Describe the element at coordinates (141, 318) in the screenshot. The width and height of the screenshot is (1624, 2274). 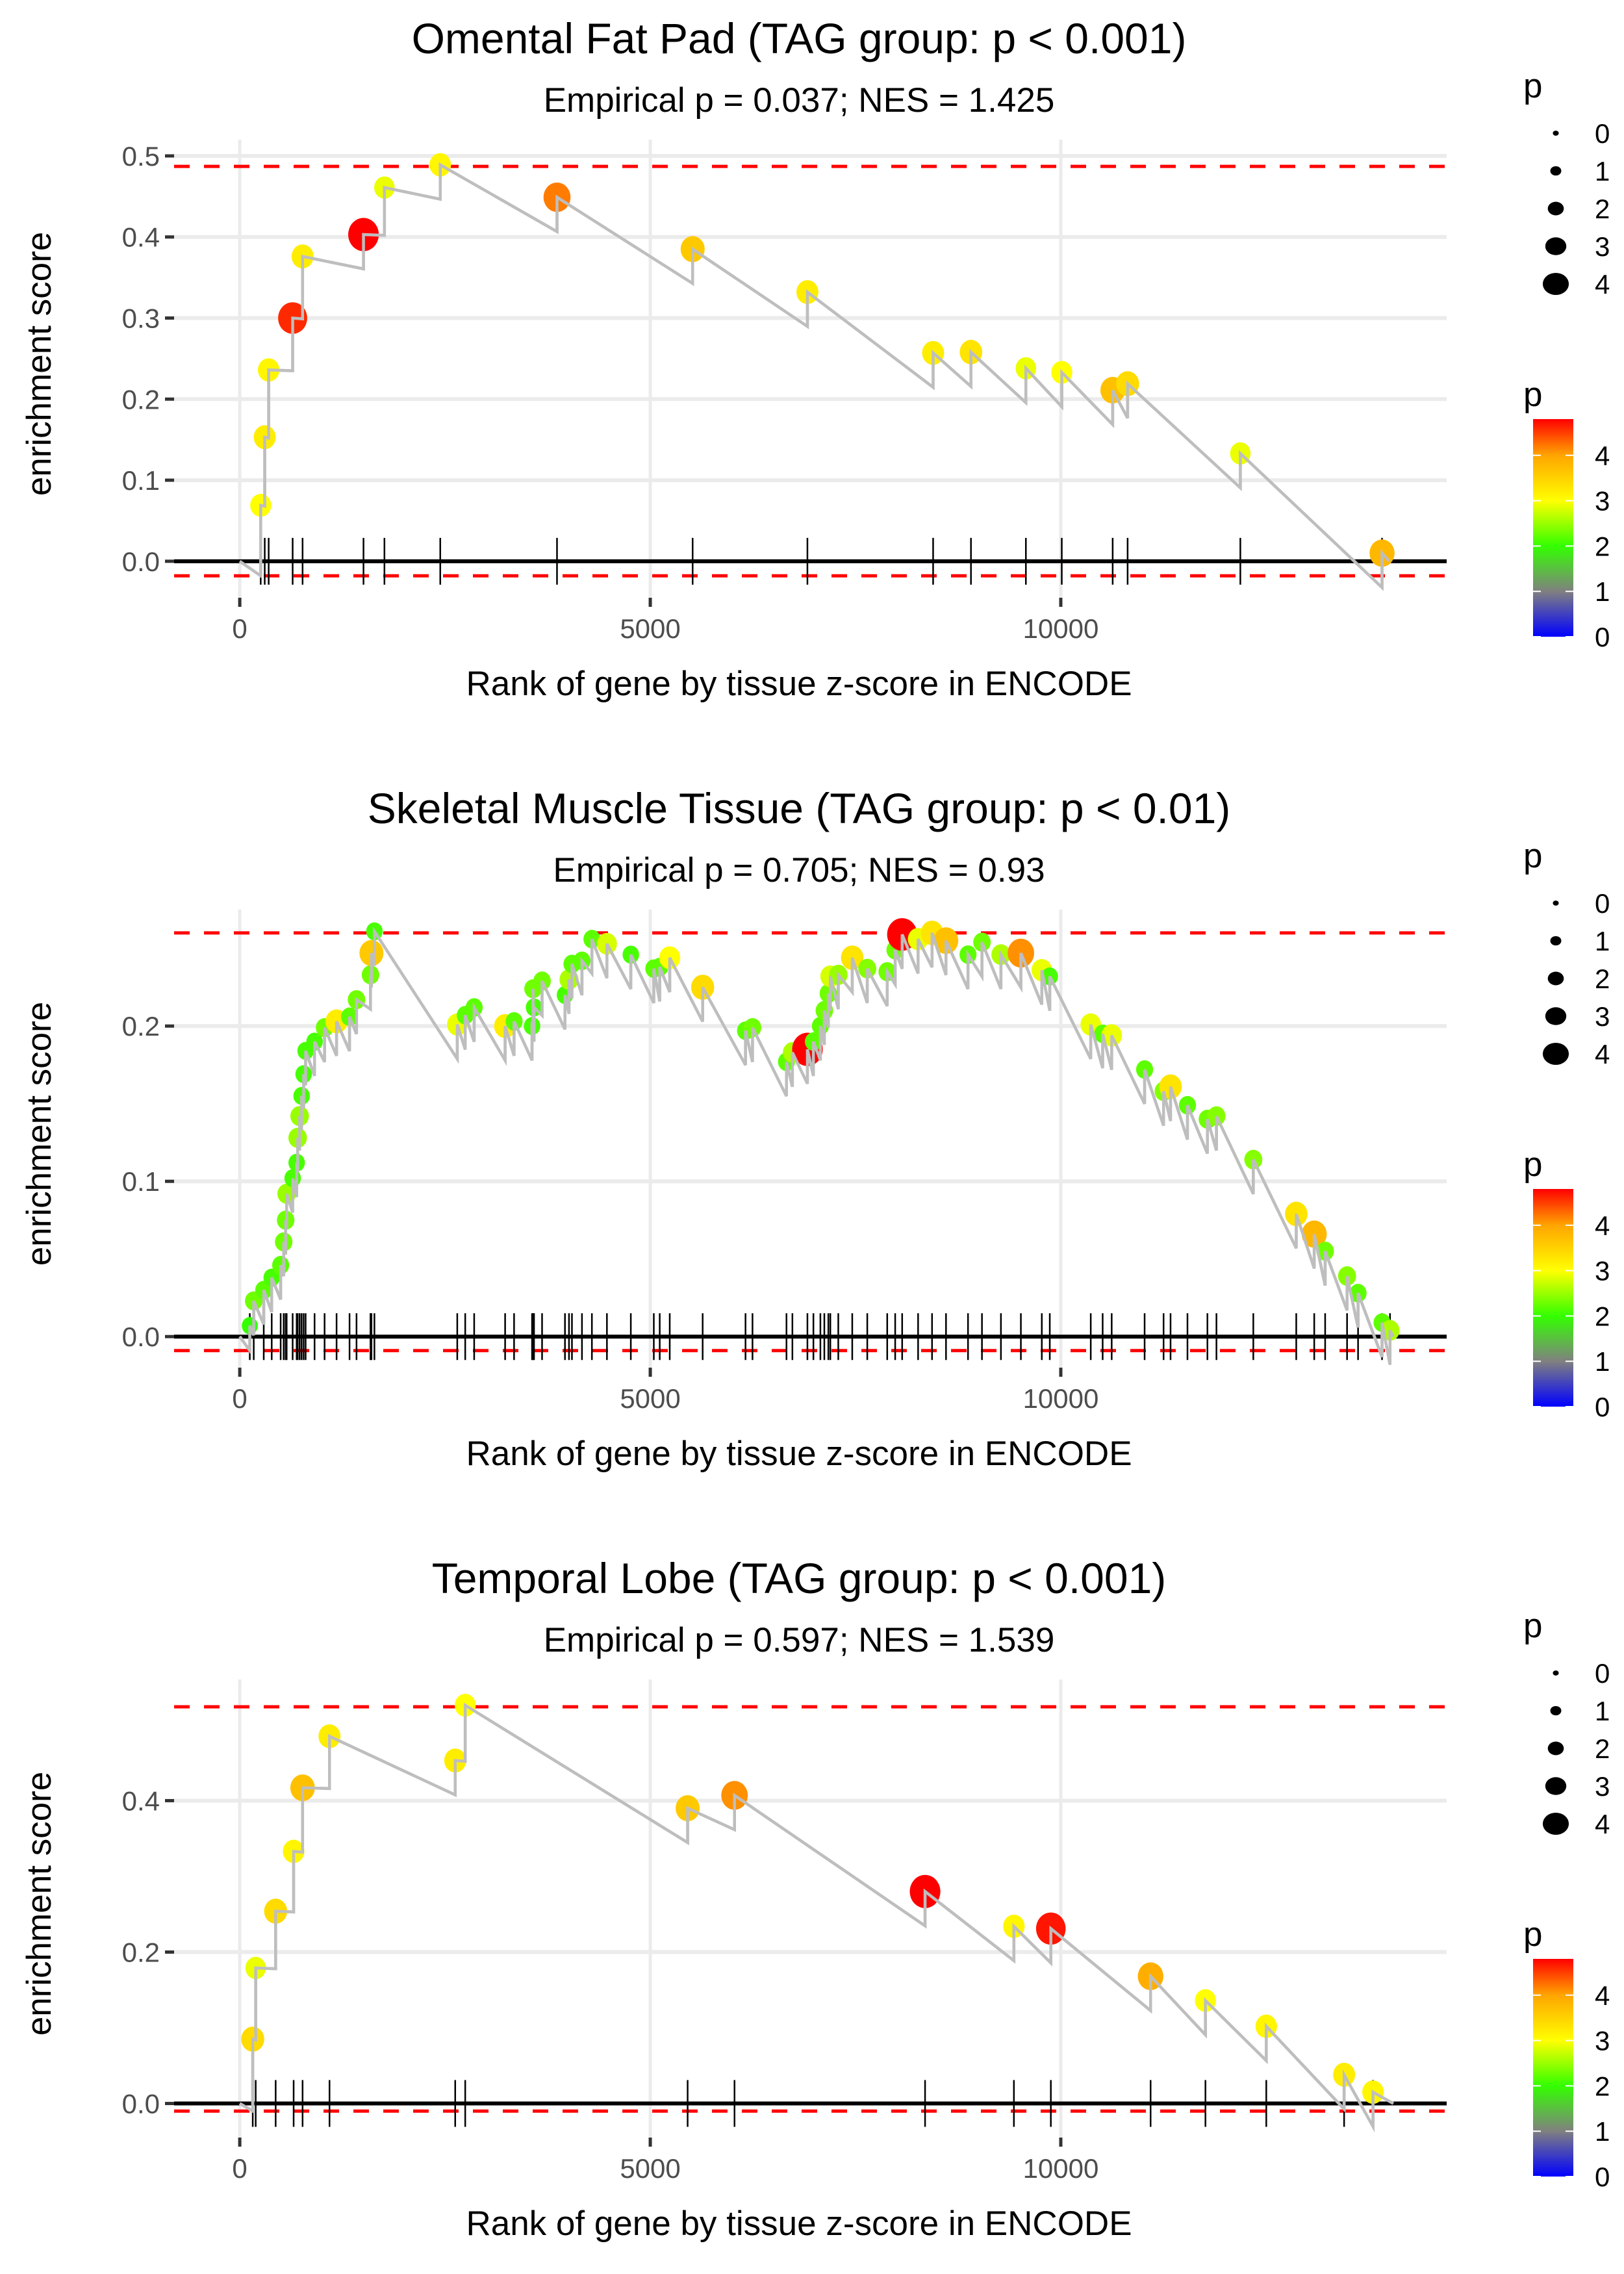
I see `y-tick-label: 0.3` at that location.